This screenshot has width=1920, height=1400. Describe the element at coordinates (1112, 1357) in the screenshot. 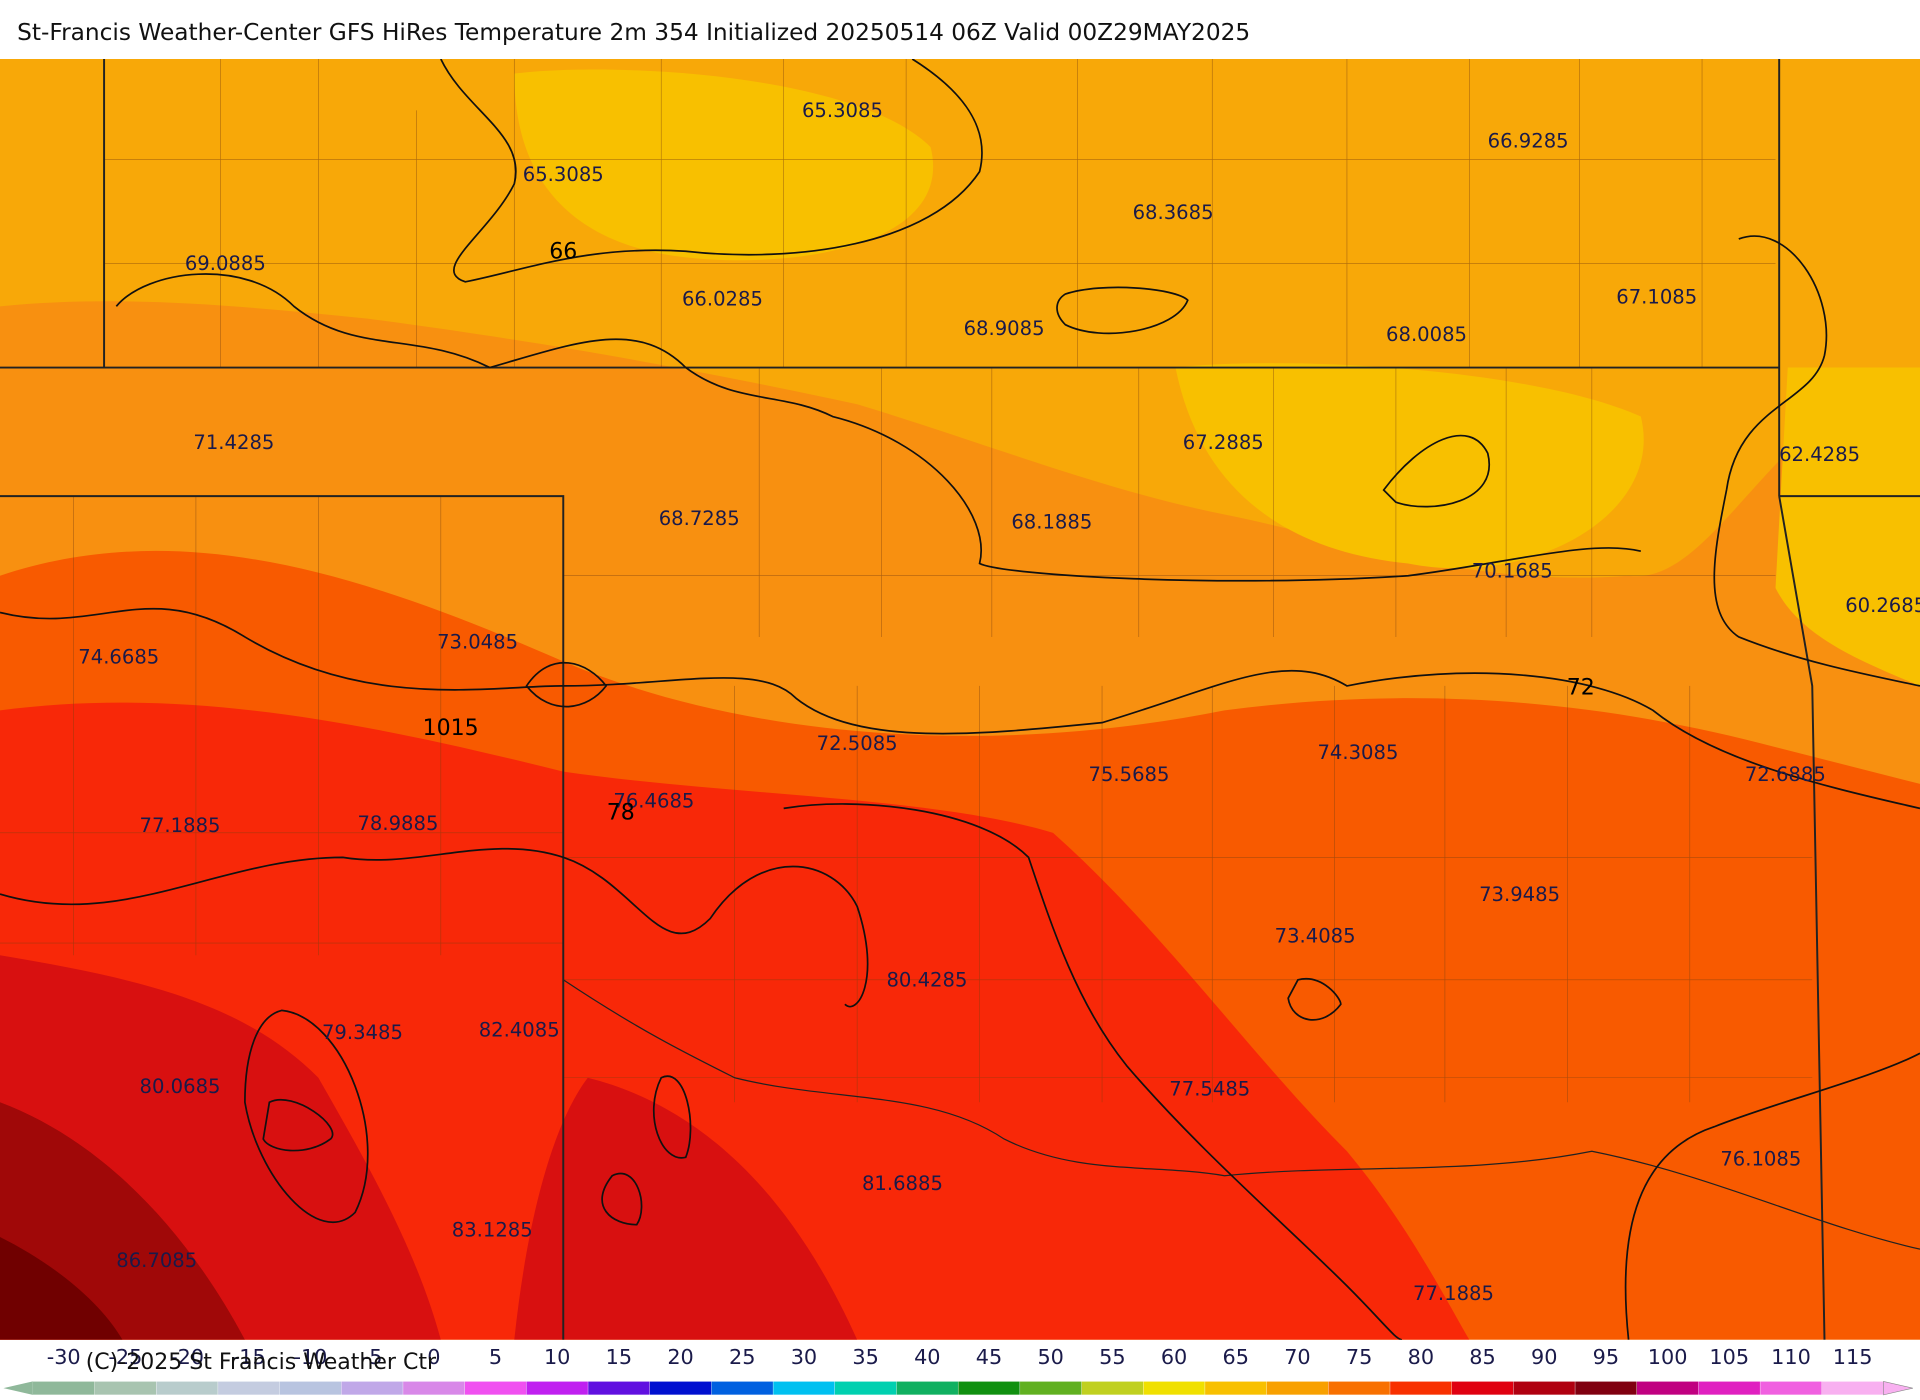

I see `colorbar-tick-label: 55` at that location.